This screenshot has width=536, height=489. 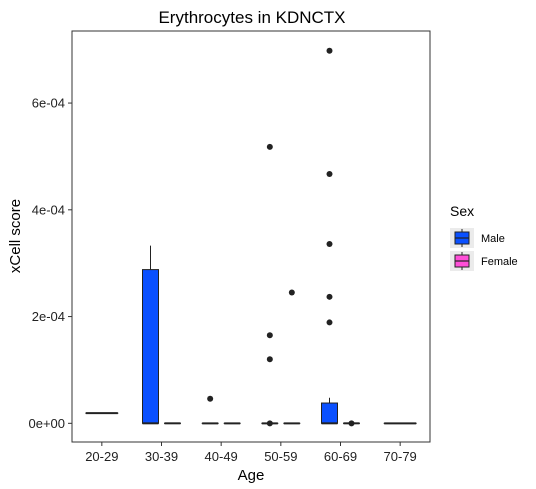 What do you see at coordinates (48, 316) in the screenshot?
I see `y-tick-label: 2e-04` at bounding box center [48, 316].